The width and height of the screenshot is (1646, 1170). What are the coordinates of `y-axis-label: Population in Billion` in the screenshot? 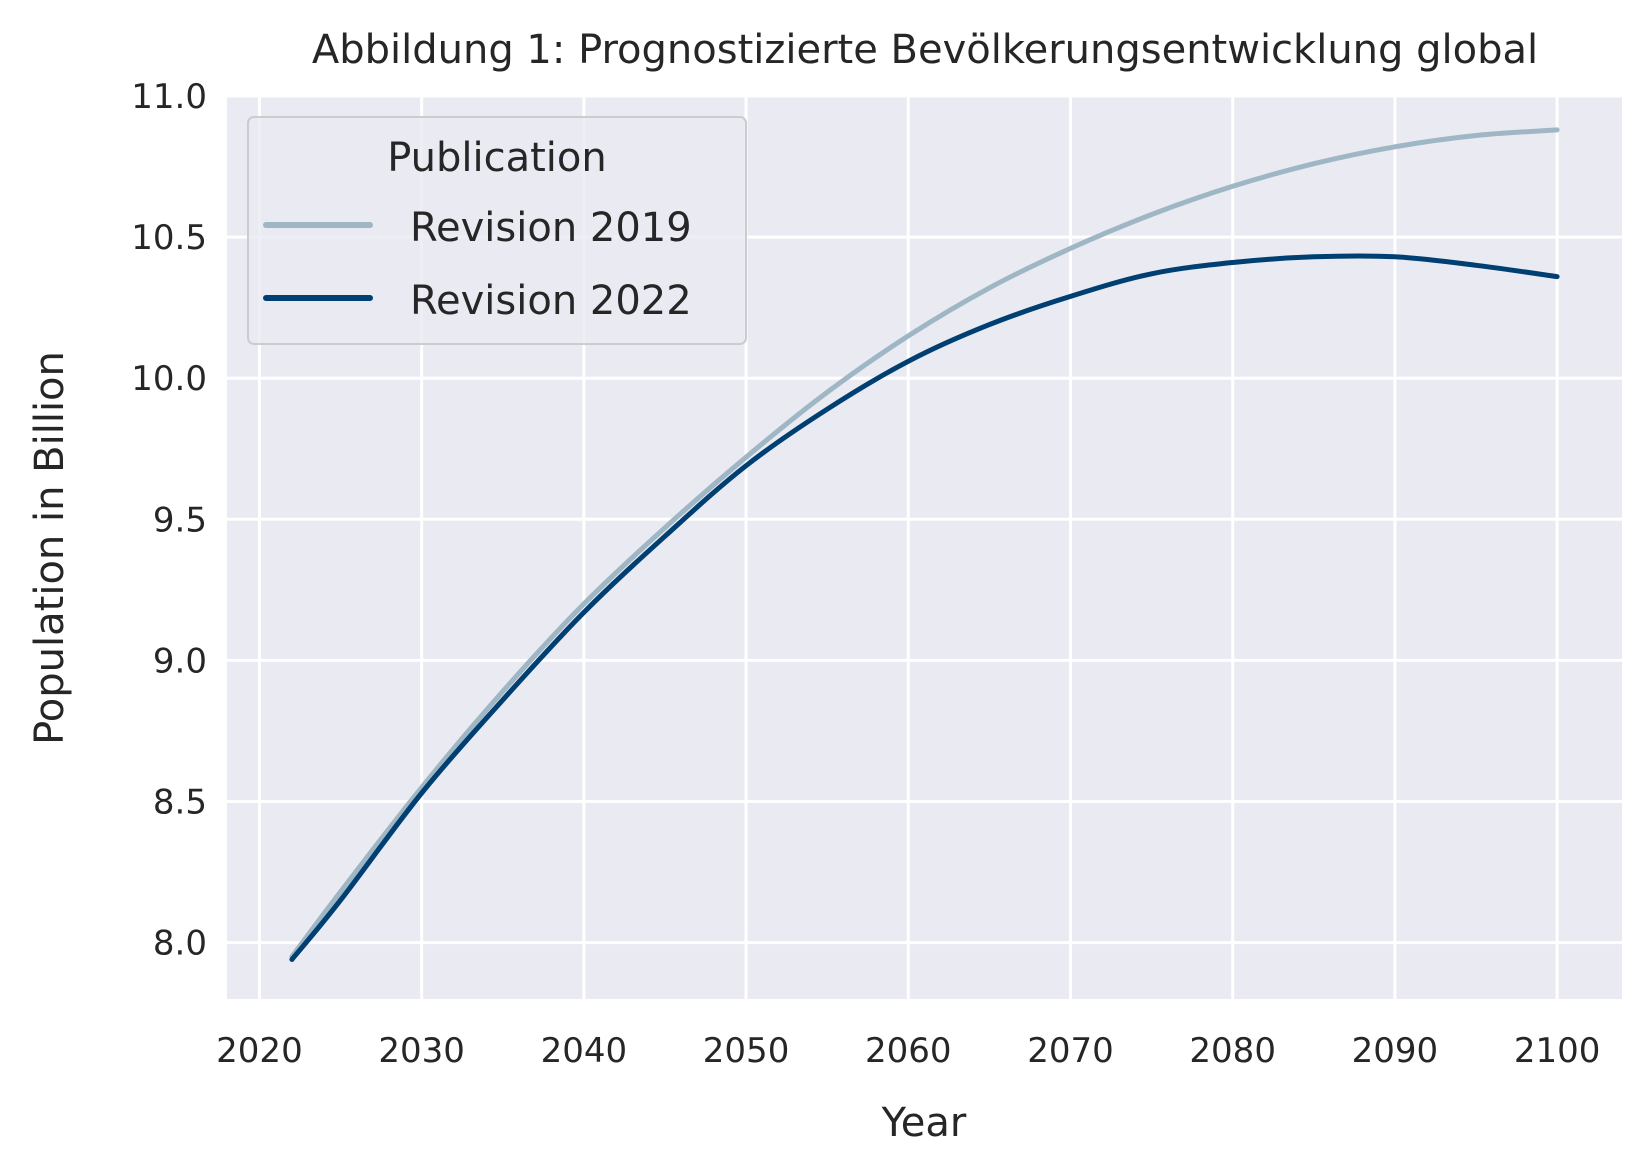 It's located at (50, 548).